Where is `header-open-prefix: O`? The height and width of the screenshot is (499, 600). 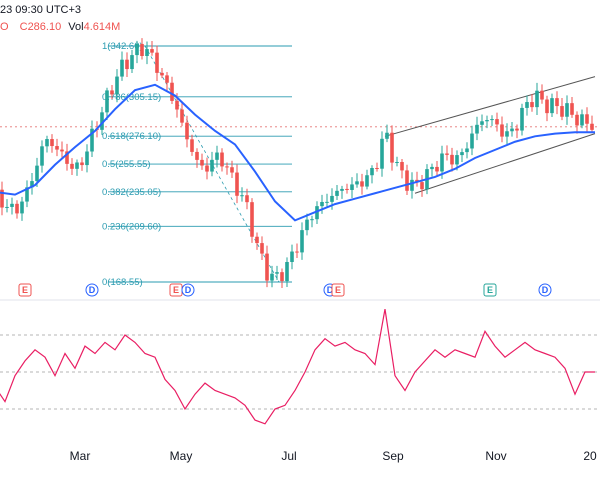
header-open-prefix: O is located at coordinates (4, 27).